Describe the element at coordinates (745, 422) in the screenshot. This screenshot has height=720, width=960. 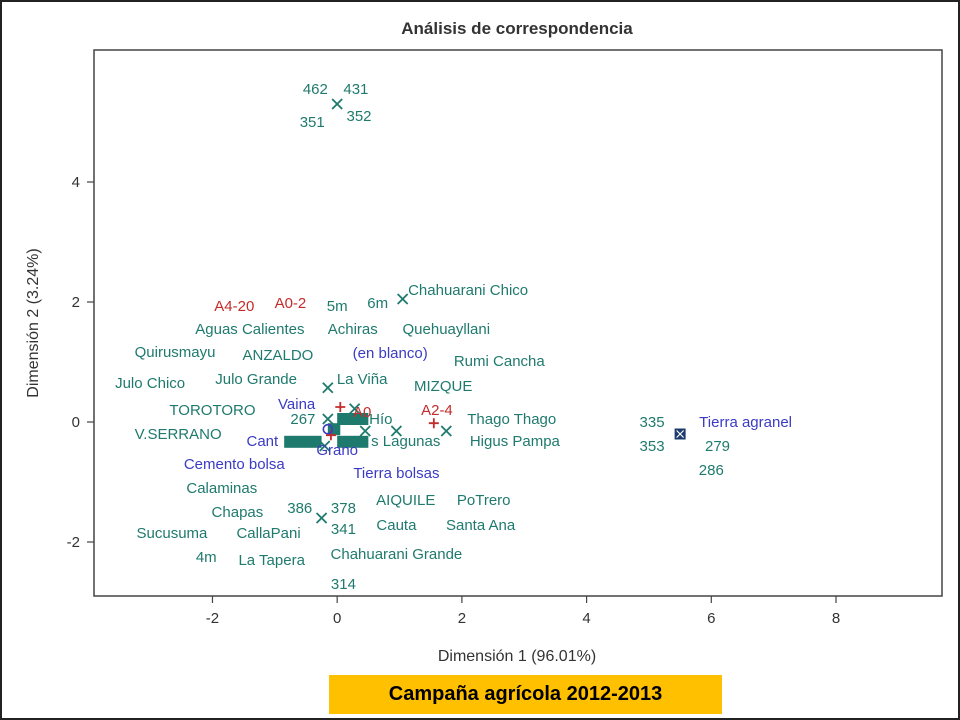
I see `point-label: Tierra agranel` at that location.